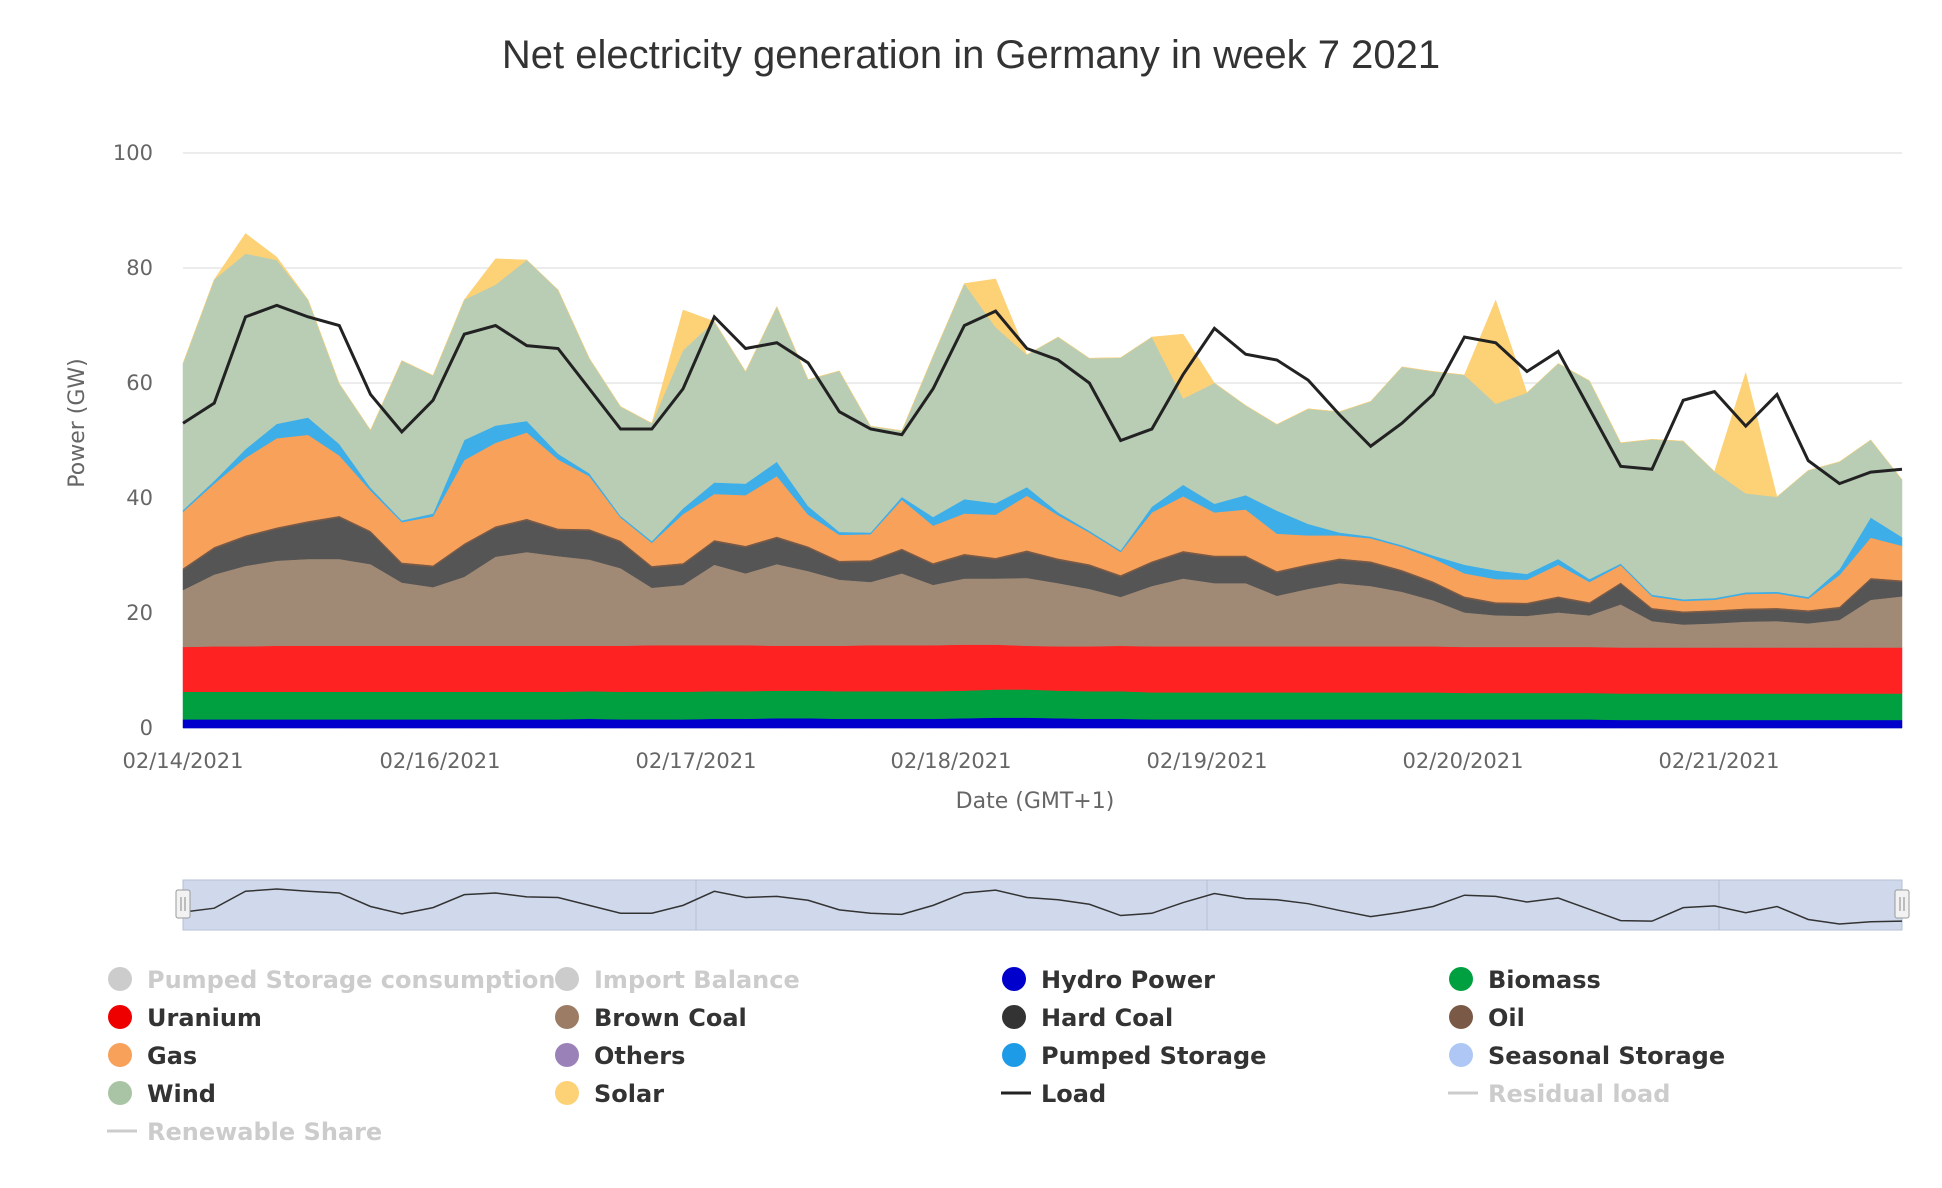  I want to click on x-tick-label: 02/17/2021, so click(695, 761).